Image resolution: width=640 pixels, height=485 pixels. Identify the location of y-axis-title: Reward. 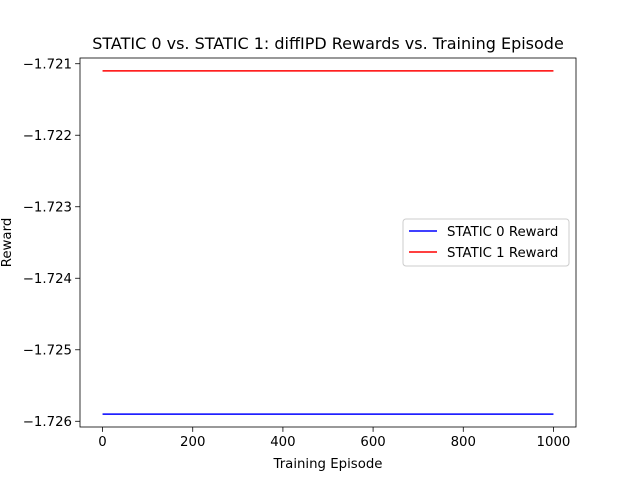
(7, 243).